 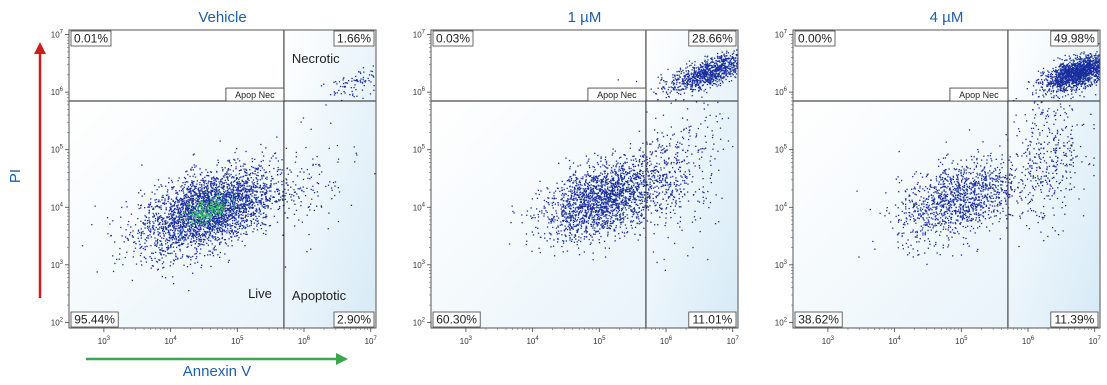 I want to click on x-axis-arrow-head, so click(x=342, y=359).